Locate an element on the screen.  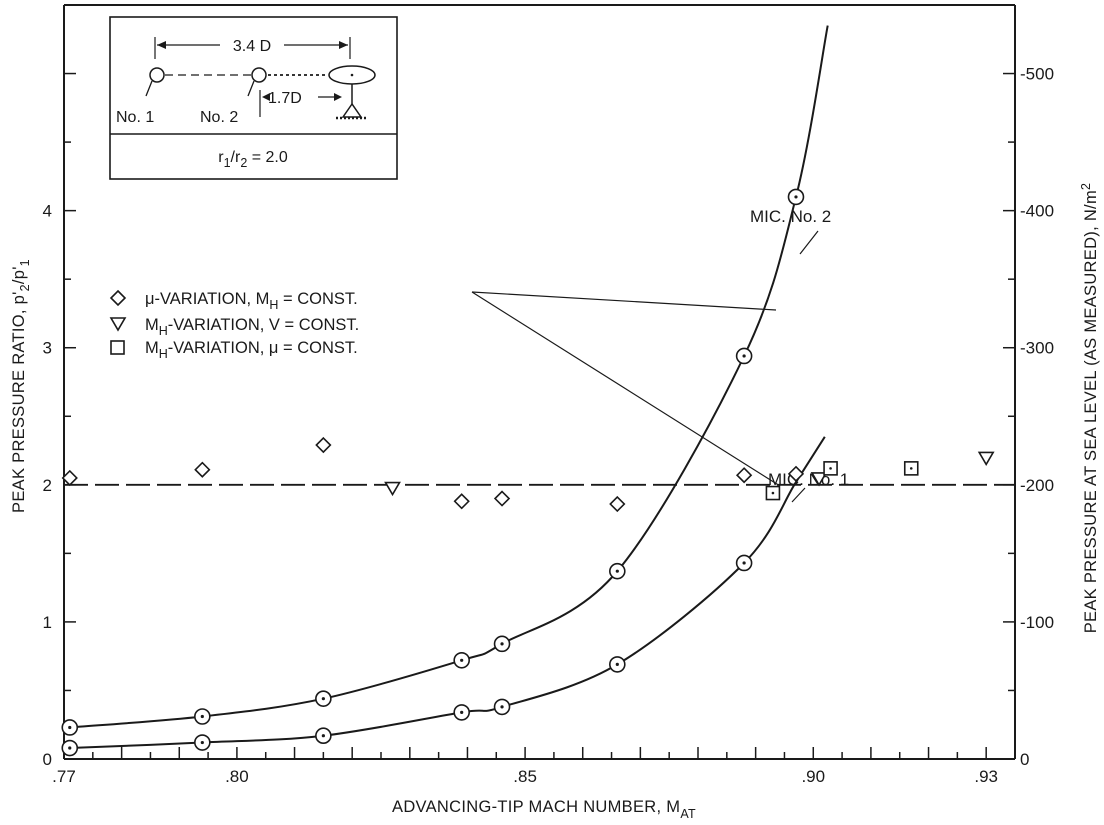
y-left-tick-label: 2 is located at coordinates (47, 485).